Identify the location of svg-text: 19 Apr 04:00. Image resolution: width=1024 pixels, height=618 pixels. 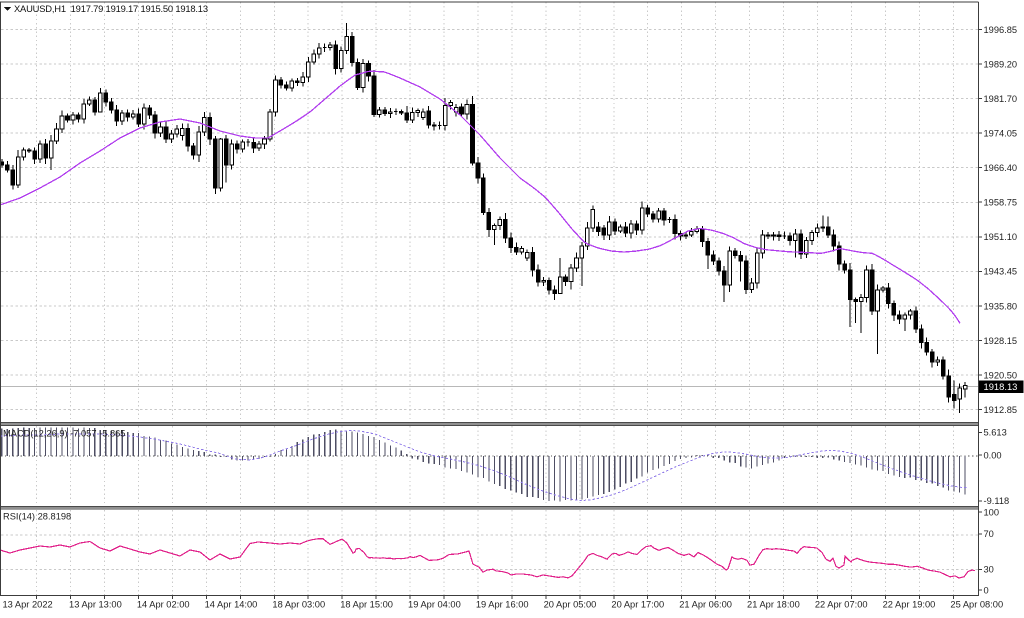
(434, 605).